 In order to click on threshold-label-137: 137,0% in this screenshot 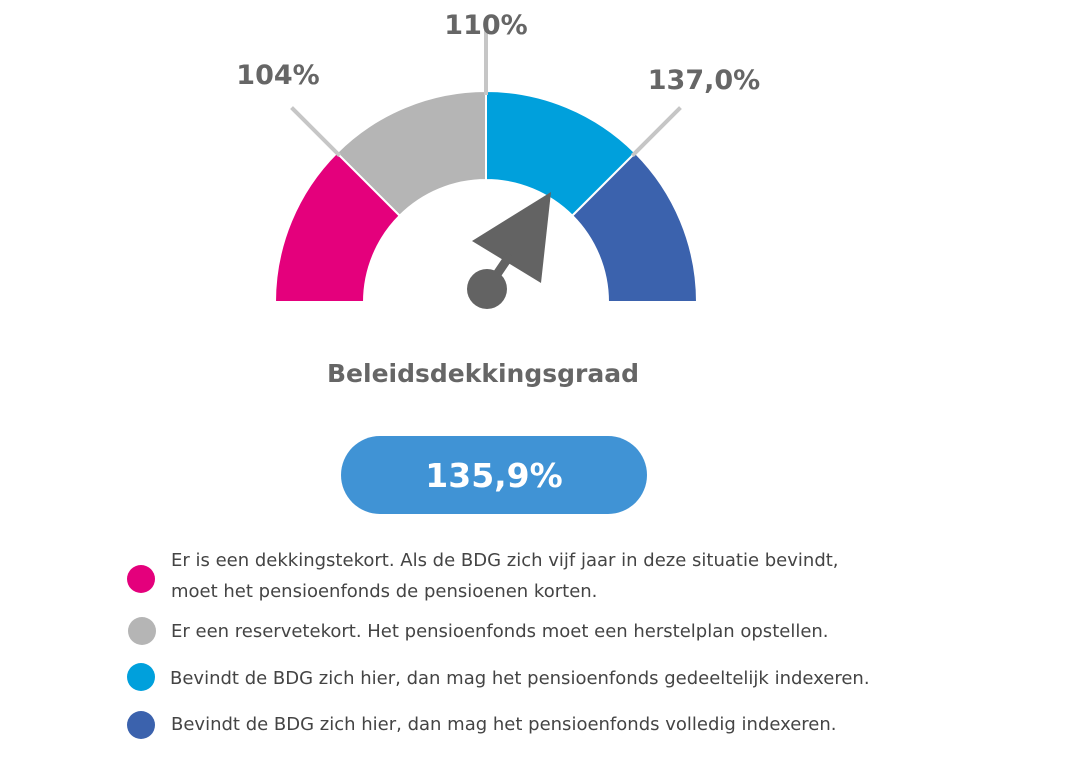, I will do `click(704, 80)`.